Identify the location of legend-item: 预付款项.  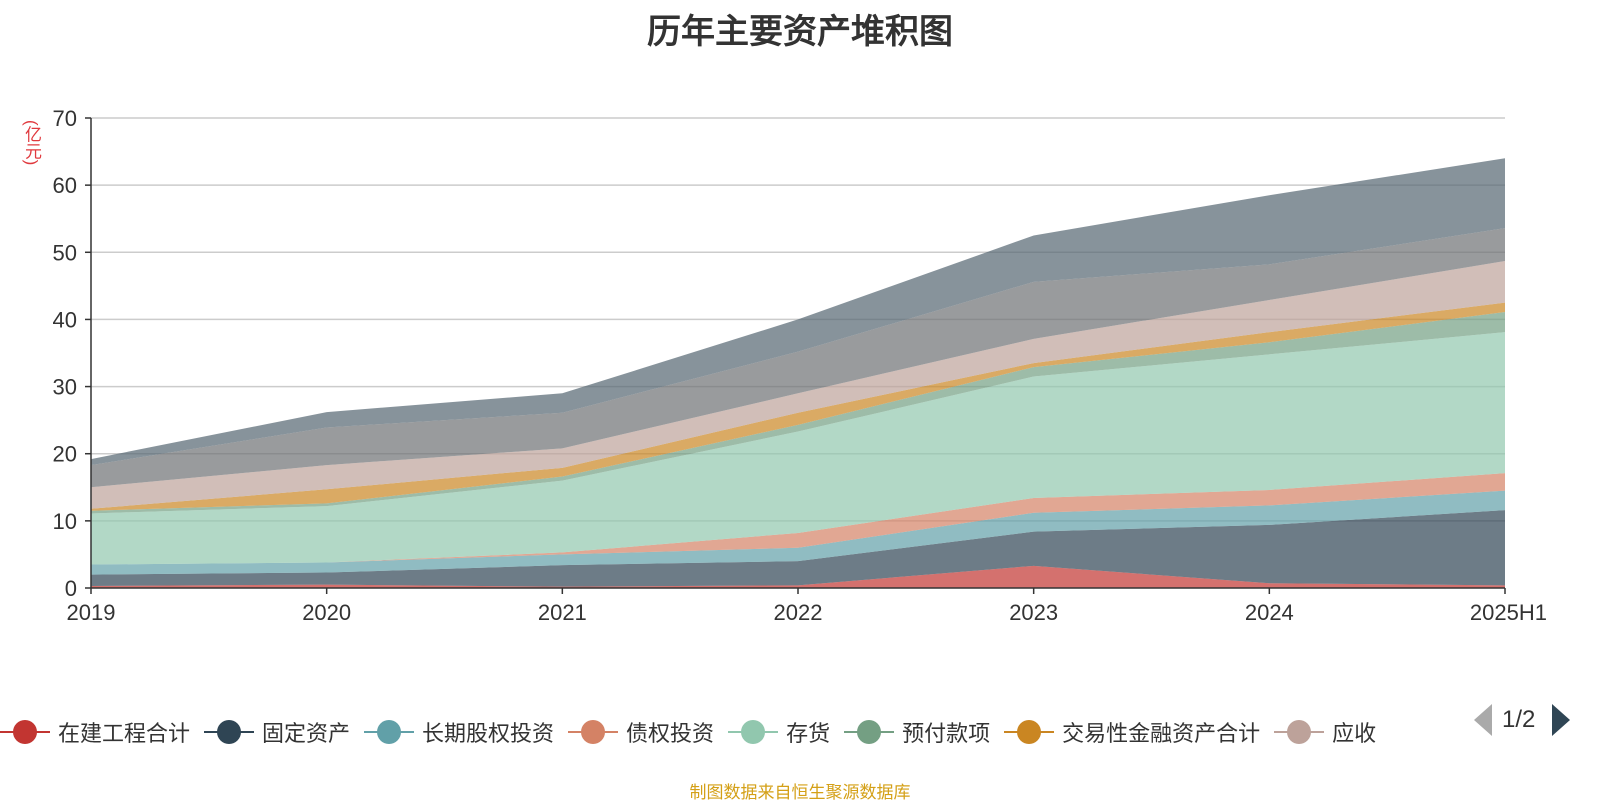
(917, 732).